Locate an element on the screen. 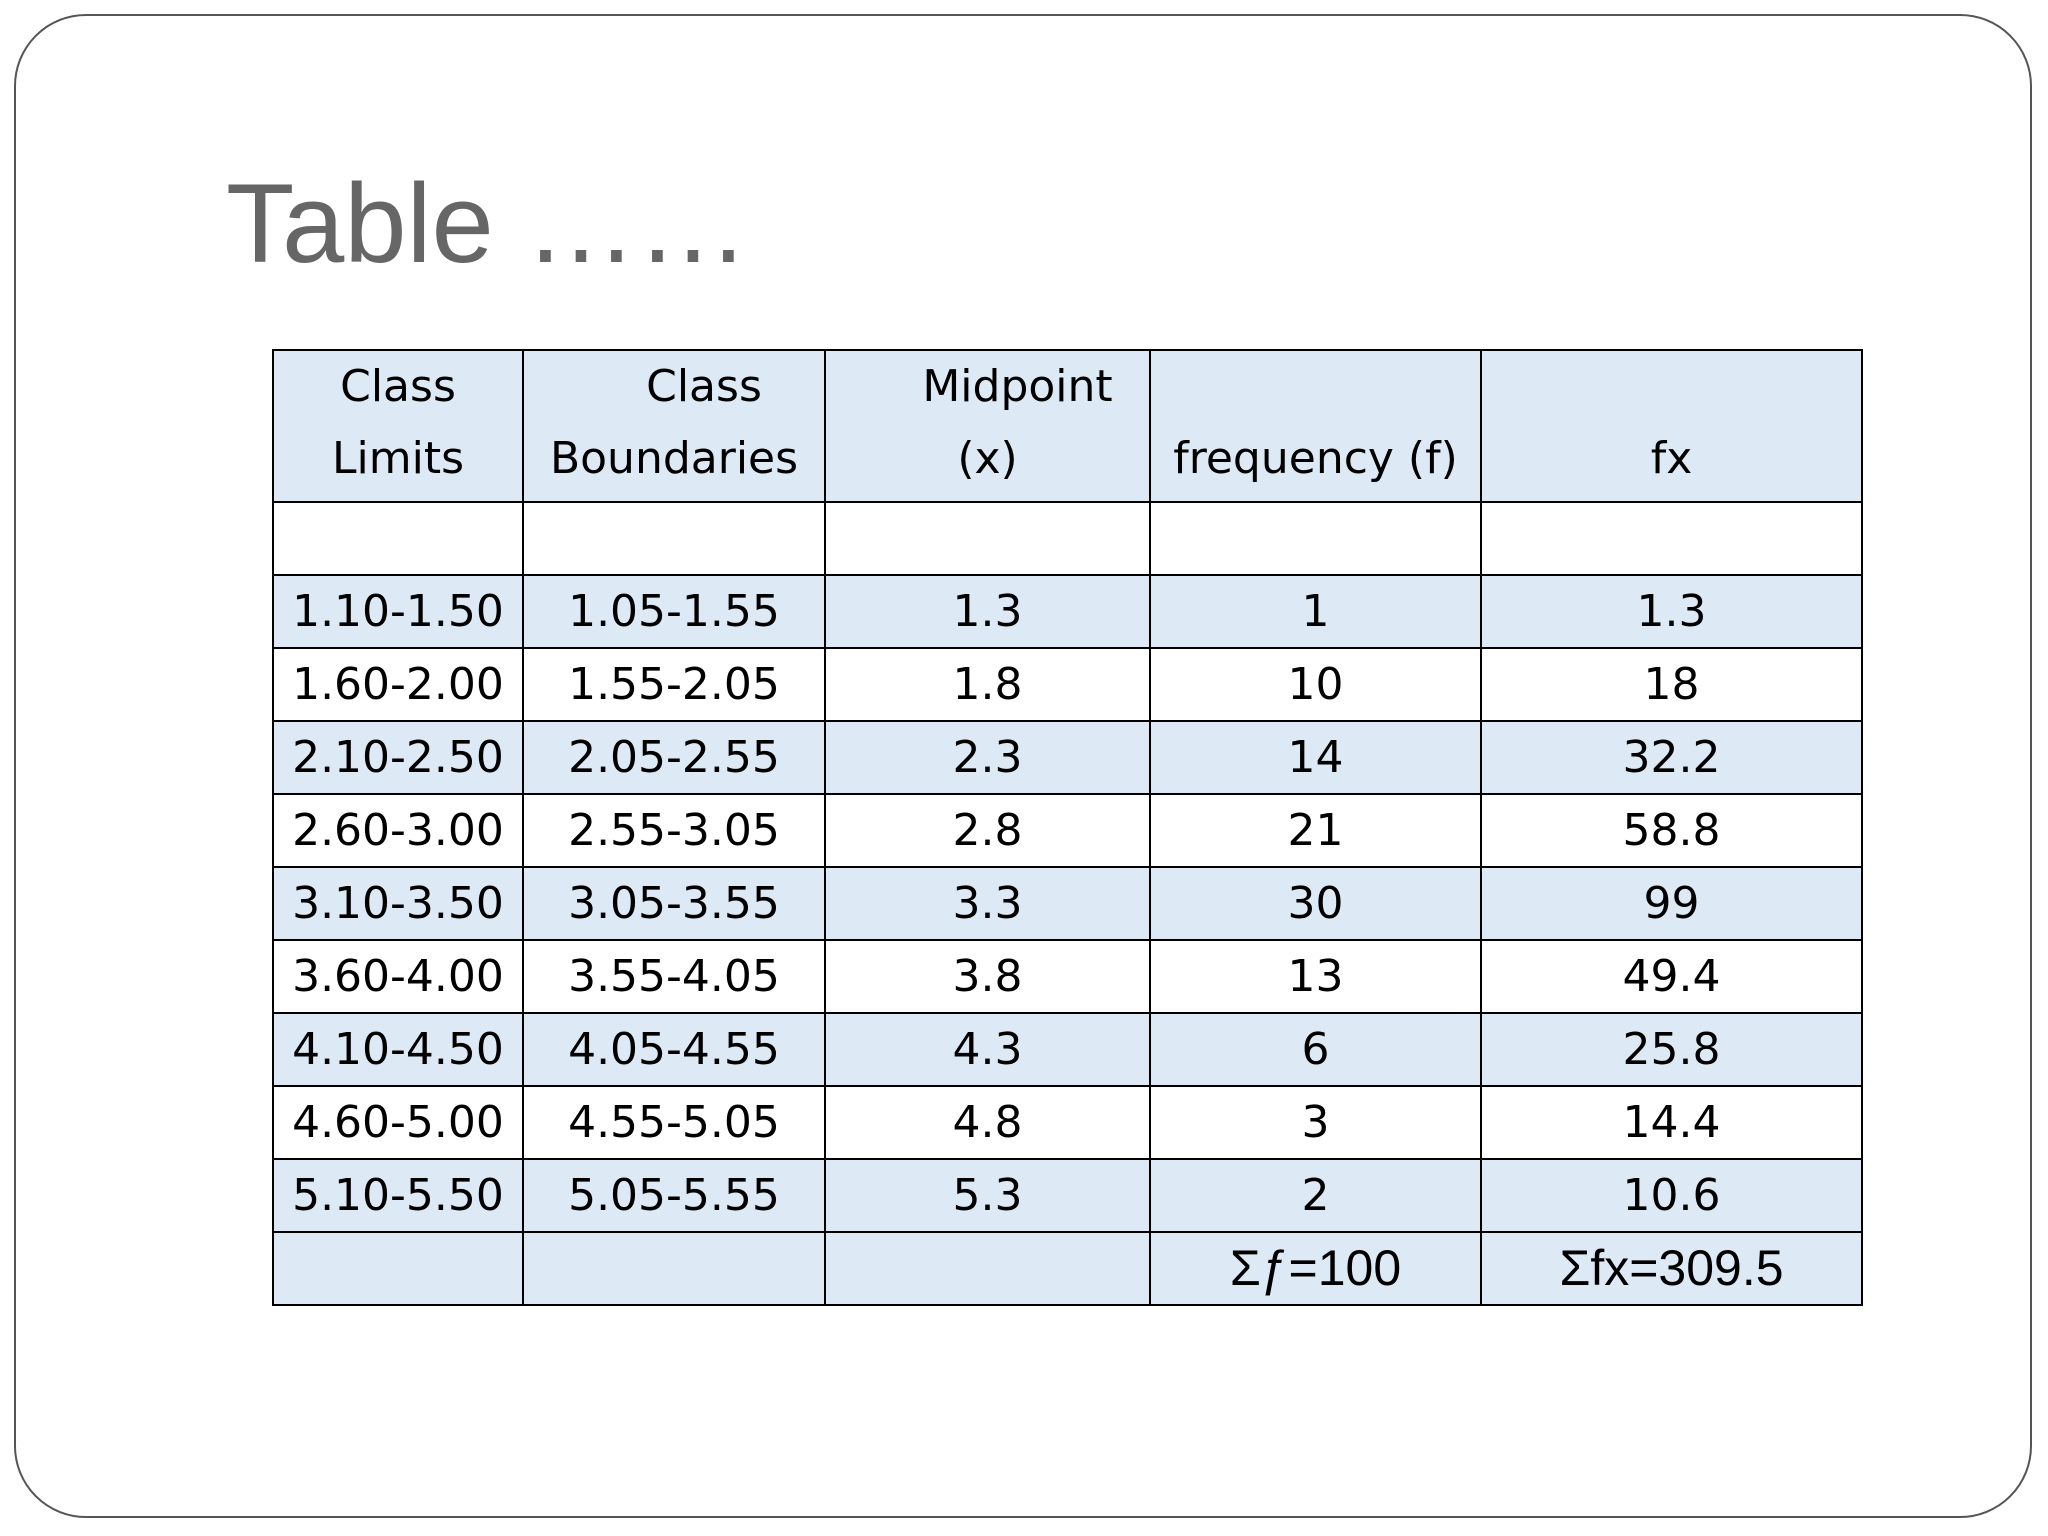 This screenshot has width=2048, height=1536. header-line: (x) is located at coordinates (987, 458).